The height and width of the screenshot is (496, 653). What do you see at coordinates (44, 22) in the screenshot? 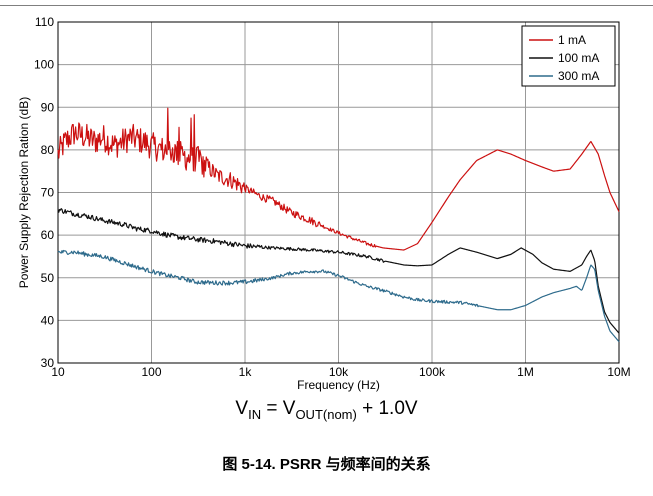
I see `y-tick-label: 110` at bounding box center [44, 22].